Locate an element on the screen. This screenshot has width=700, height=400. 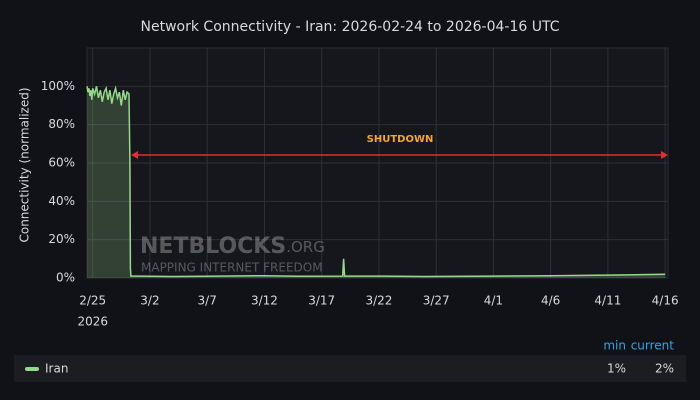
legend-header: current is located at coordinates (653, 346).